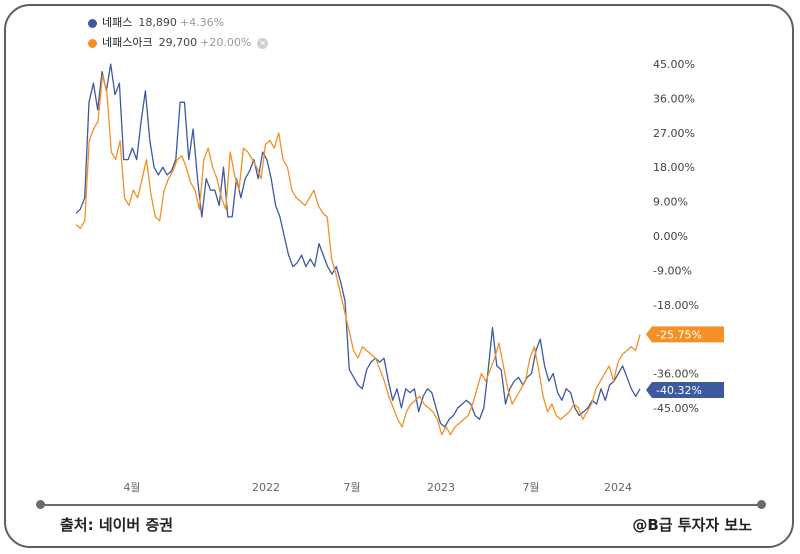  Describe the element at coordinates (127, 42) in the screenshot. I see `legend-name: 네패스아크` at that location.